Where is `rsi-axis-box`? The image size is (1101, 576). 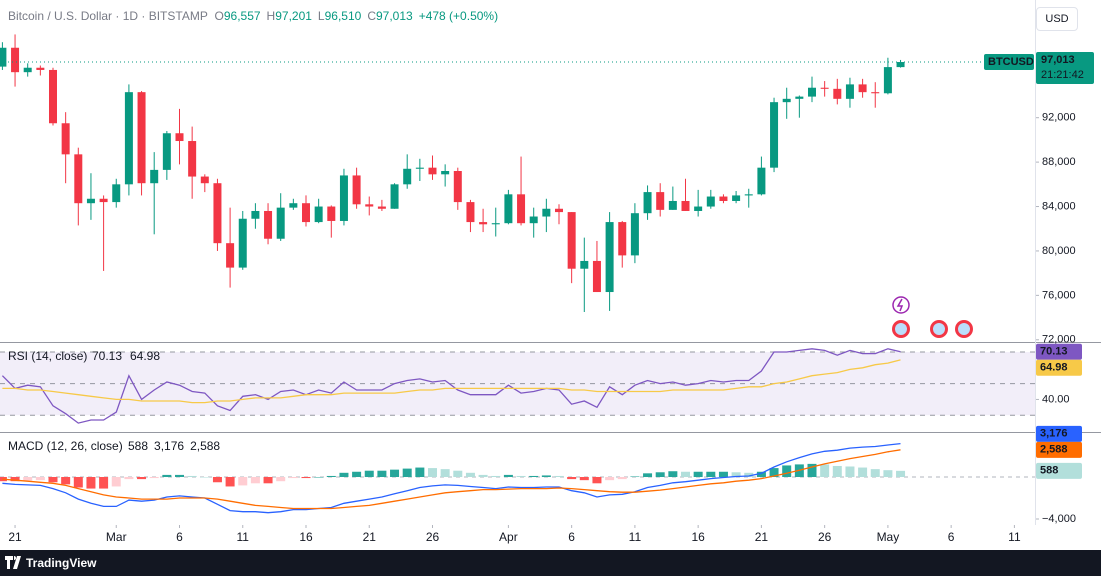 rsi-axis-box is located at coordinates (1059, 351).